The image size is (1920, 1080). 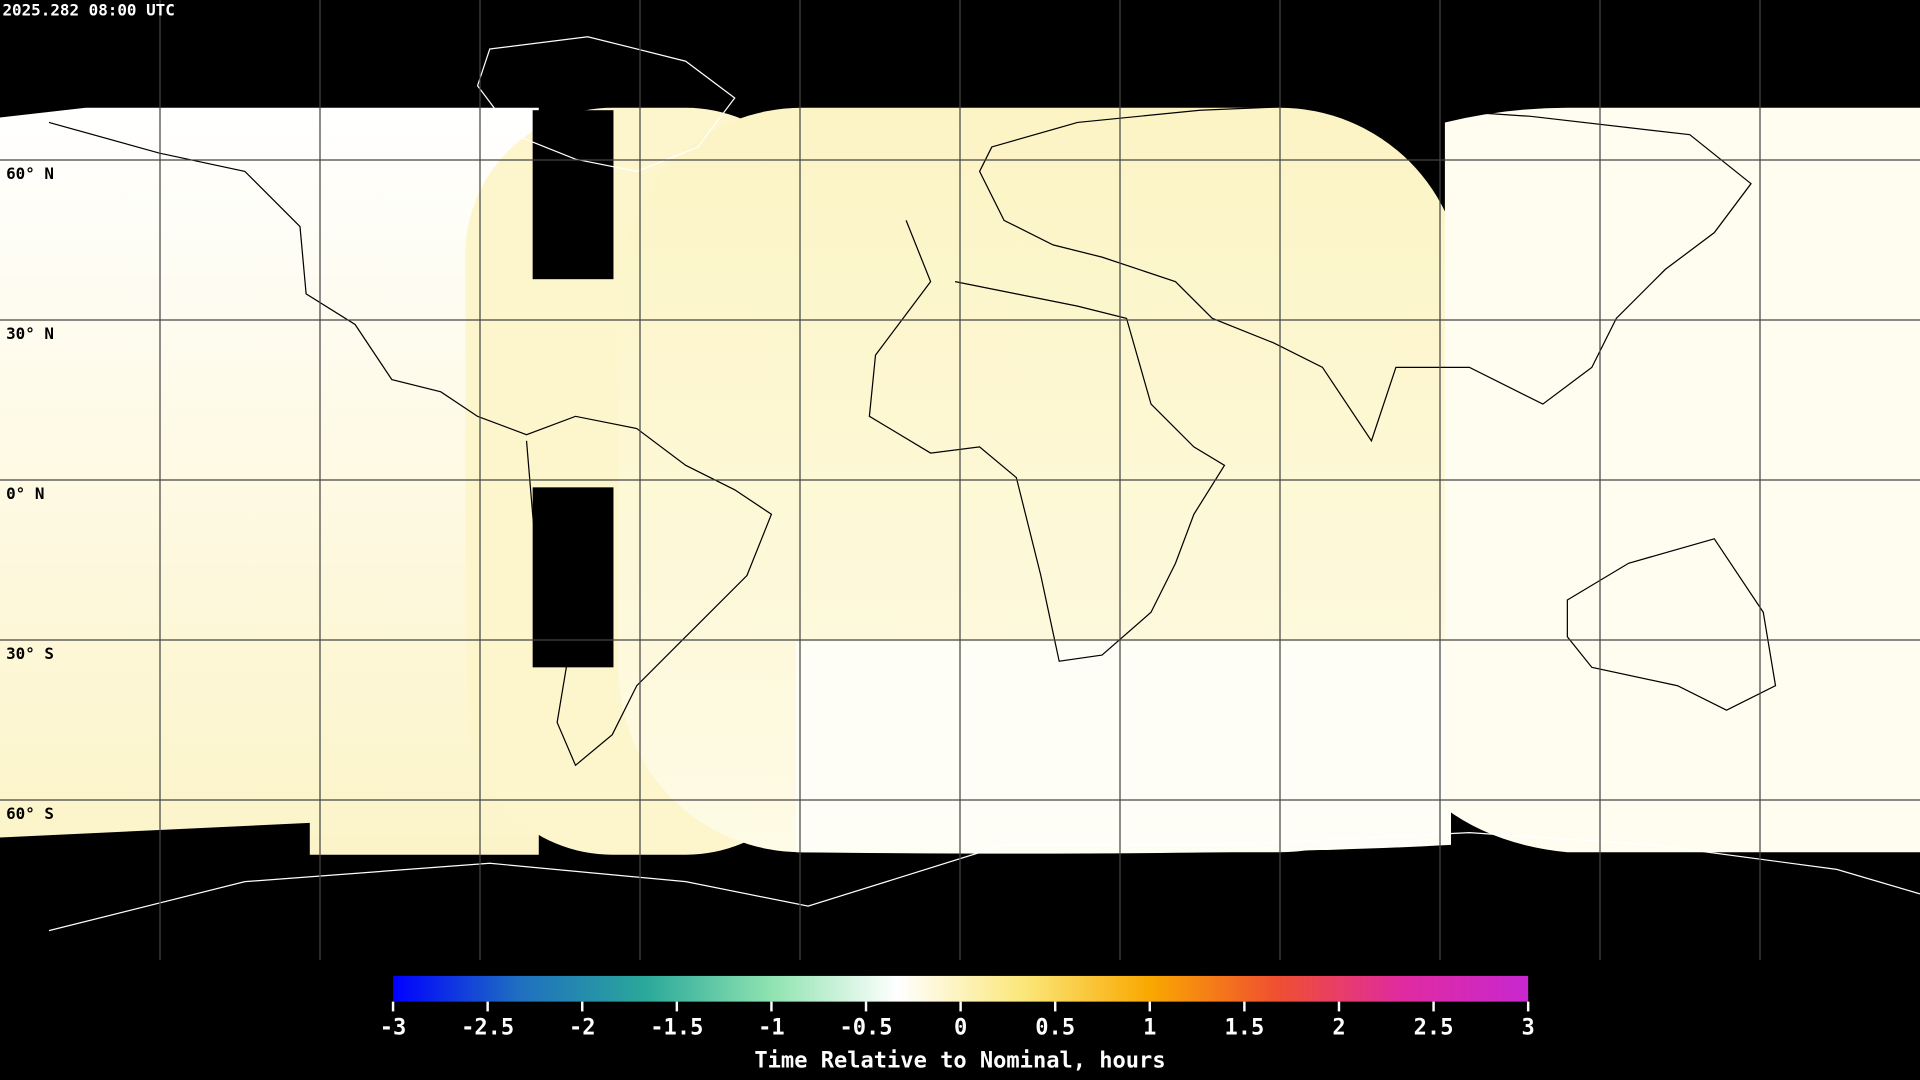 What do you see at coordinates (865, 1028) in the screenshot?
I see `colorbar-tick-label: -0.5` at bounding box center [865, 1028].